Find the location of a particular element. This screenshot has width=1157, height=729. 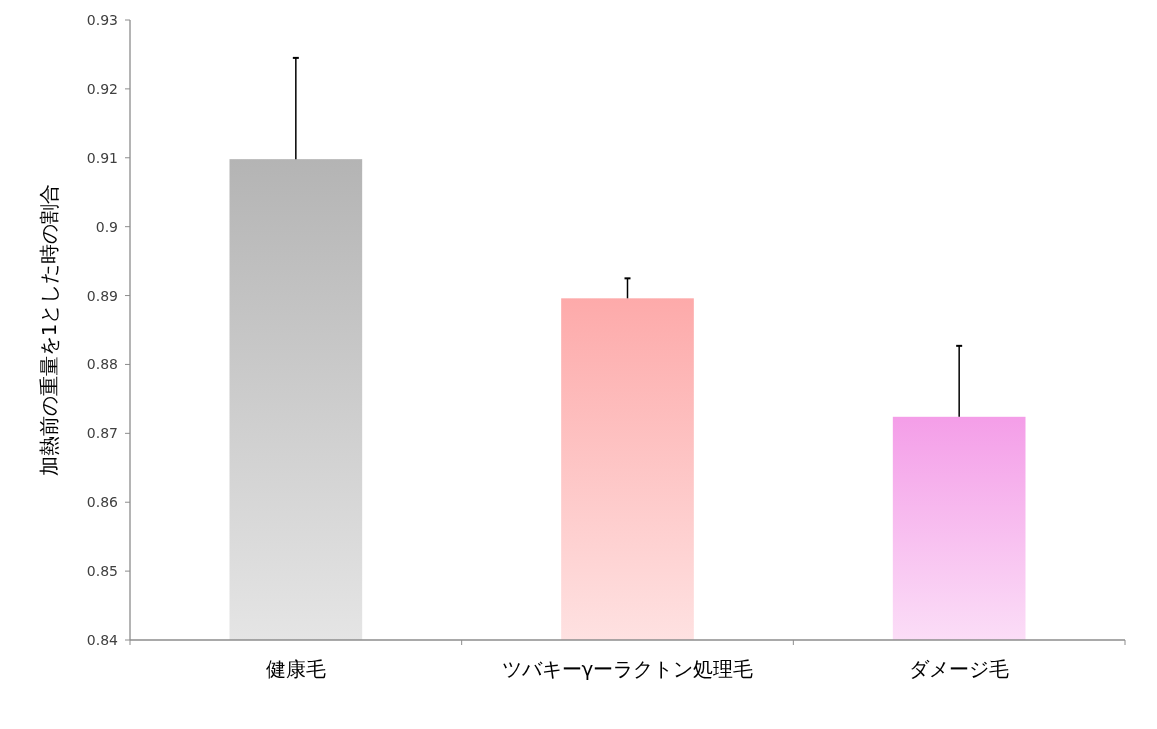

y-tick-label: 0.88 is located at coordinates (102, 364).